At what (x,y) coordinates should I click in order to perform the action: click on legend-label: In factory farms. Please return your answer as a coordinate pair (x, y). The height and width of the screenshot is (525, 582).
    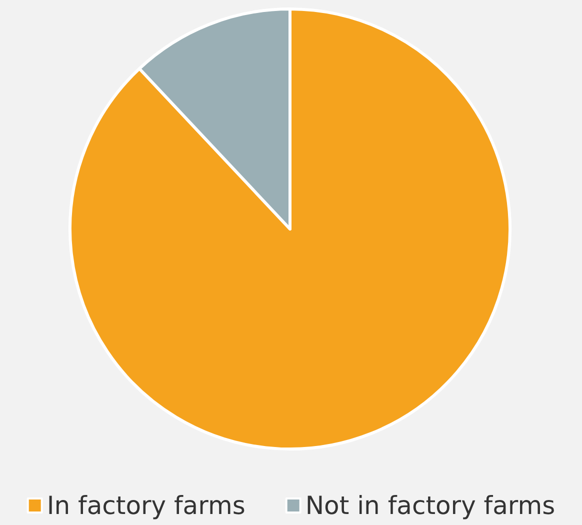
    Looking at the image, I should click on (146, 505).